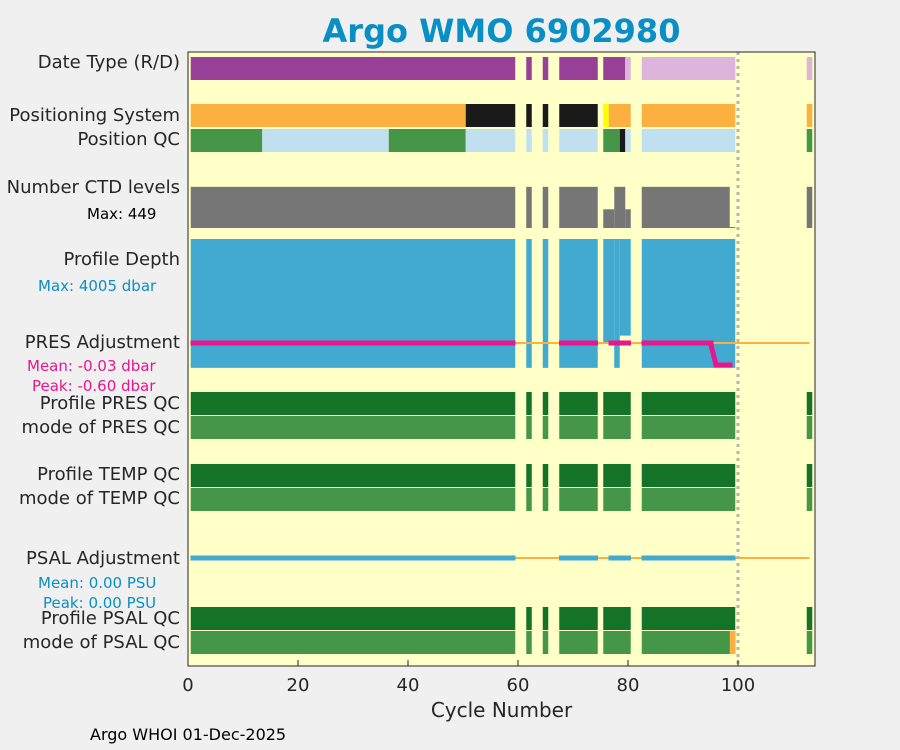  What do you see at coordinates (108, 62) in the screenshot?
I see `label-date-type: Date Type (R/D)` at bounding box center [108, 62].